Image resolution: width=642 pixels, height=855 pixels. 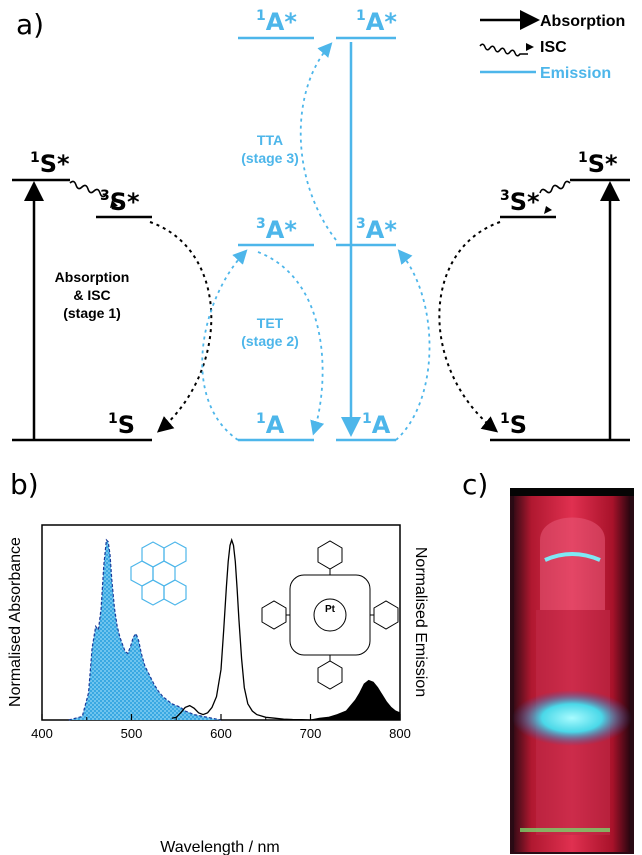 What do you see at coordinates (513, 425) in the screenshot?
I see `label-right-s0: 1S` at bounding box center [513, 425].